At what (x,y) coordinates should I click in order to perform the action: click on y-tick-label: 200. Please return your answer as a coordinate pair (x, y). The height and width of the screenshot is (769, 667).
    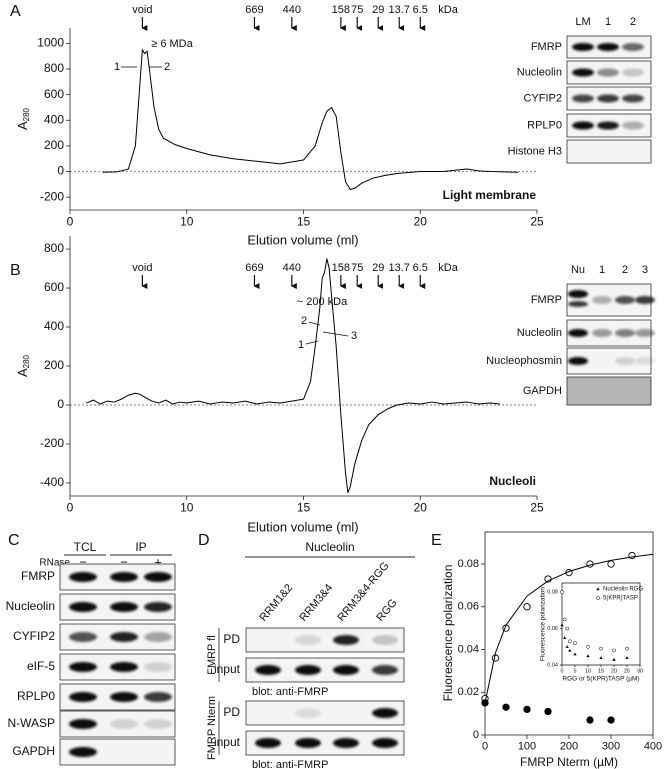
    Looking at the image, I should click on (54, 145).